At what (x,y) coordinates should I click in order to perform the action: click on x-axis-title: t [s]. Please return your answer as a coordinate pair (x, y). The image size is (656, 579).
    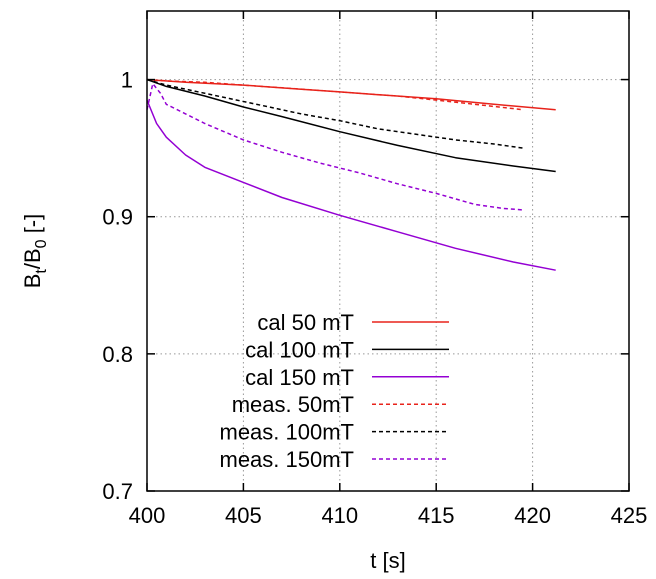
    Looking at the image, I should click on (387, 560).